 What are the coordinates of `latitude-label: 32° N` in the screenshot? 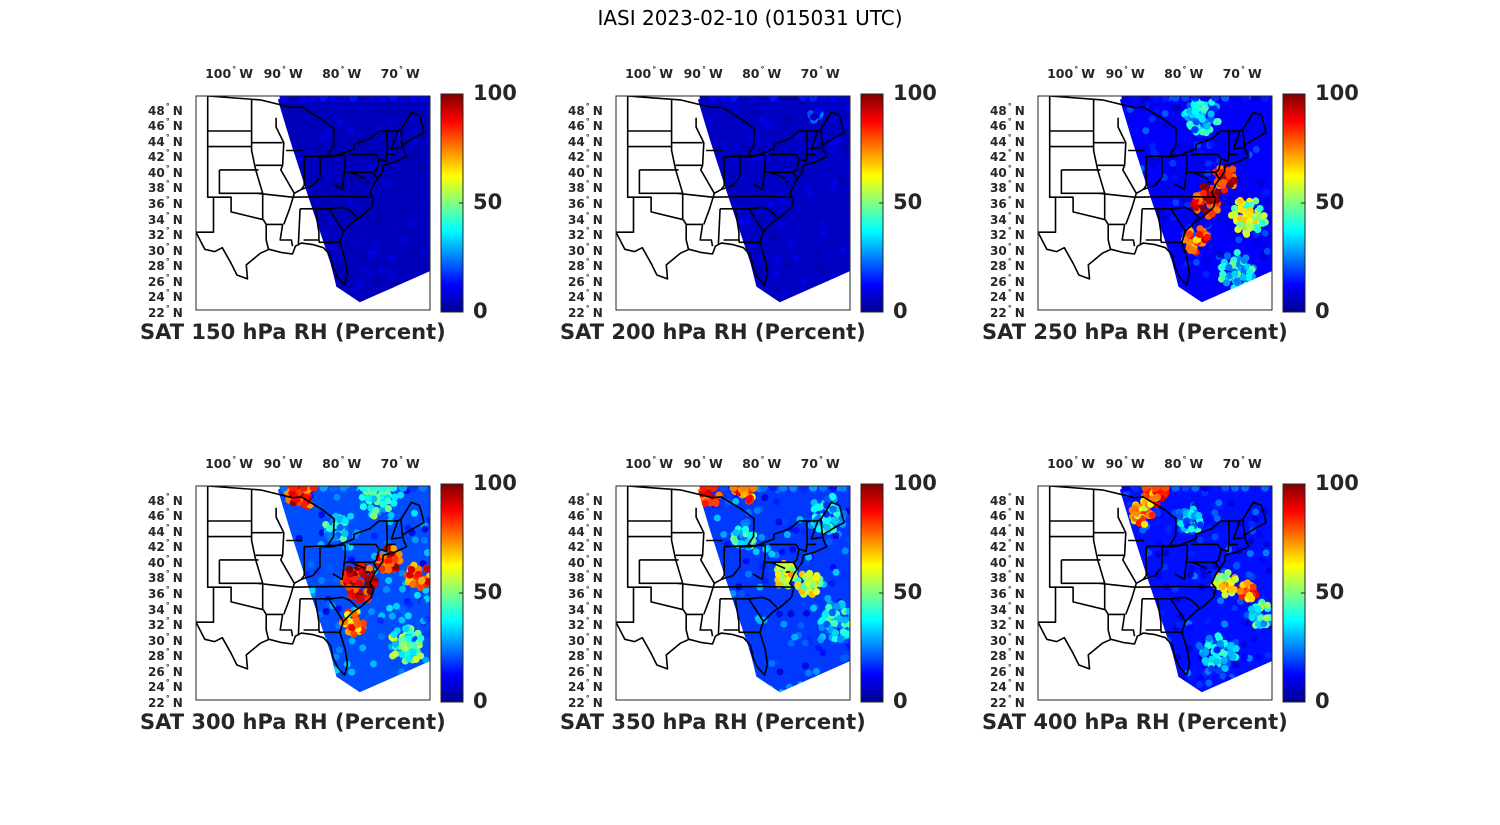 It's located at (585, 234).